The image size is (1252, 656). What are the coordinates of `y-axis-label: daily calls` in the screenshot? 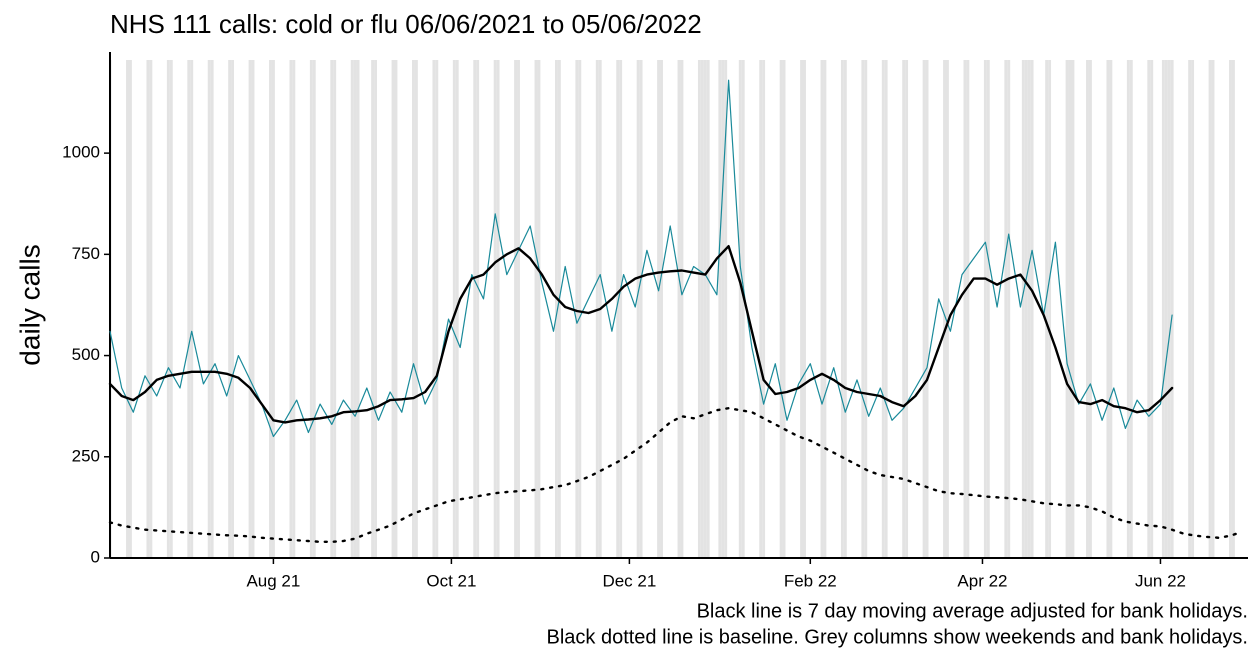 It's located at (29, 304).